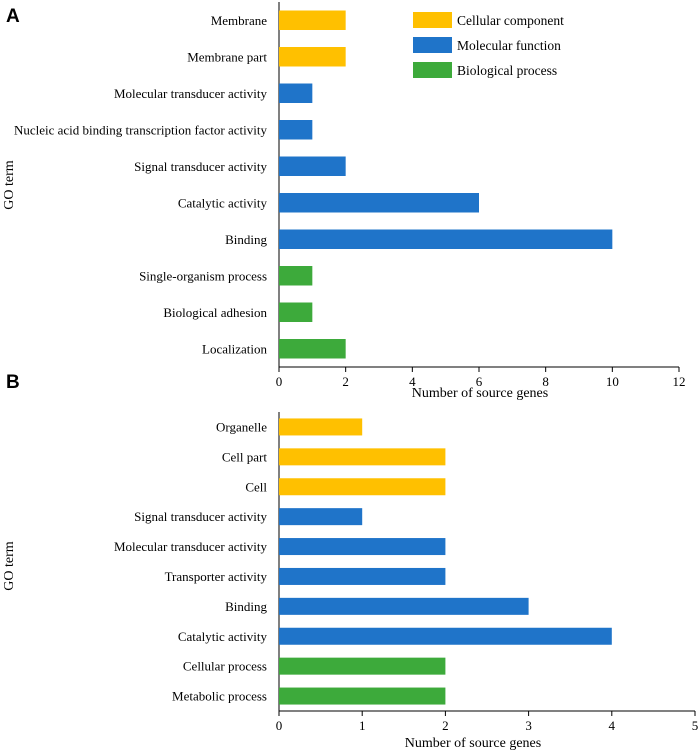  What do you see at coordinates (362, 725) in the screenshot?
I see `panel-b-x-tick-label: 1` at bounding box center [362, 725].